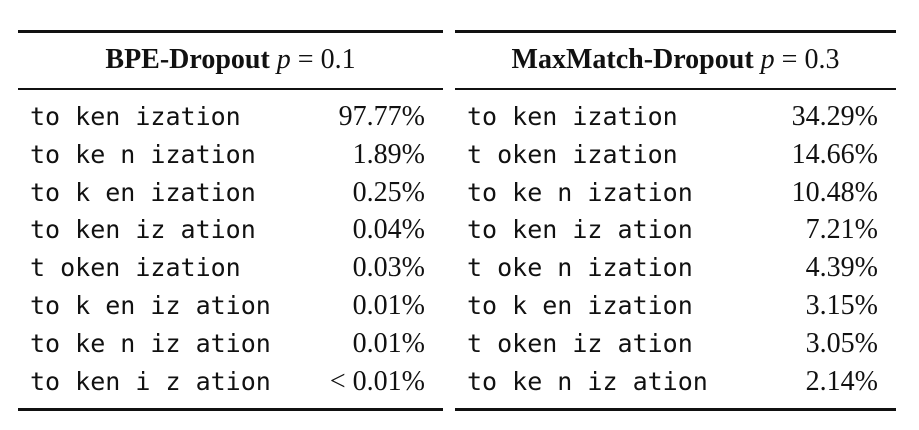 Image resolution: width=919 pixels, height=430 pixels. I want to click on table-header: BPE-Dropout p = 0.1, so click(230, 60).